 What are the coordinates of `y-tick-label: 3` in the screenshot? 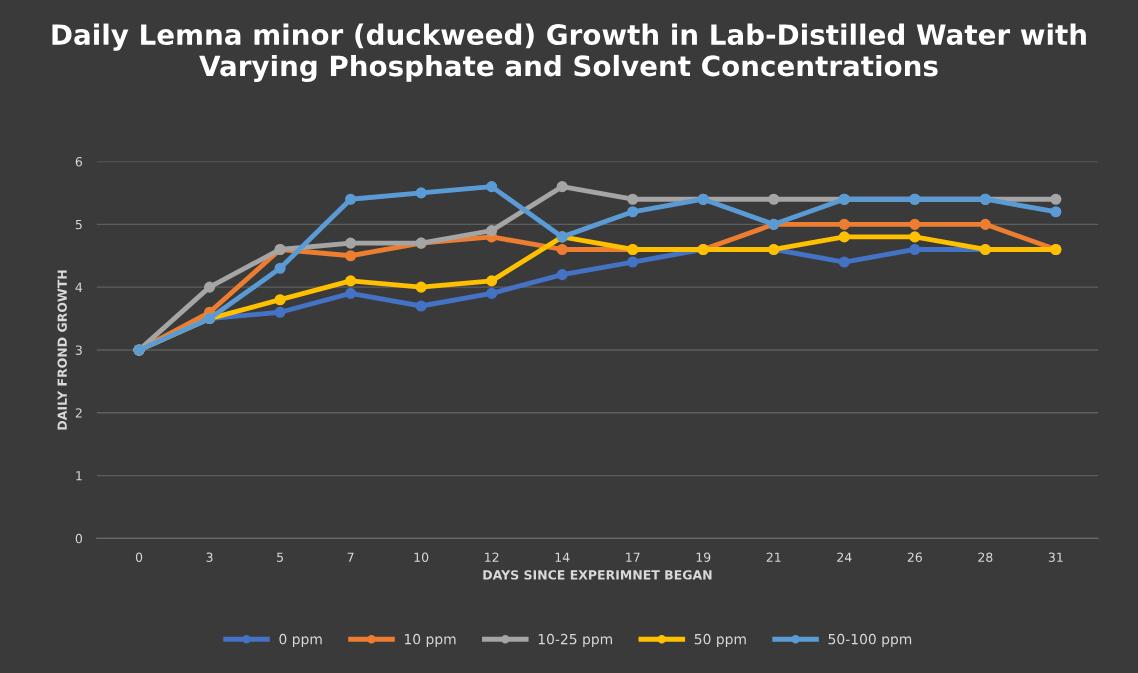 It's located at (78, 350).